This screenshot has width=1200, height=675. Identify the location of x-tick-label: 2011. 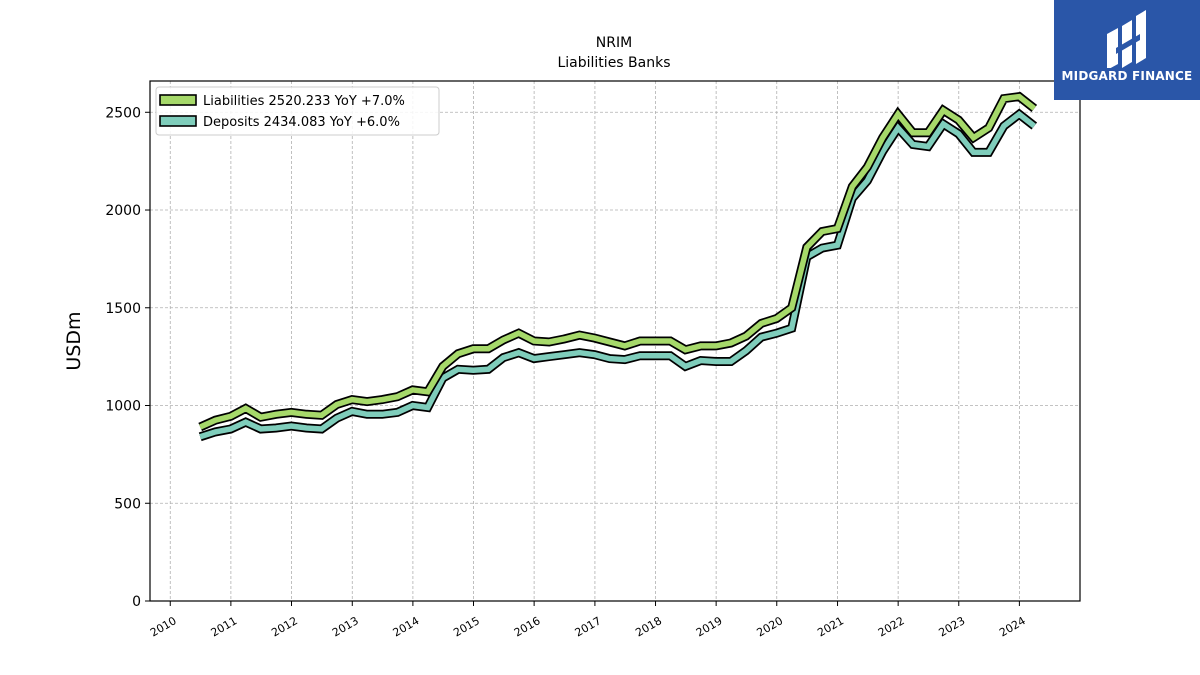
(224, 626).